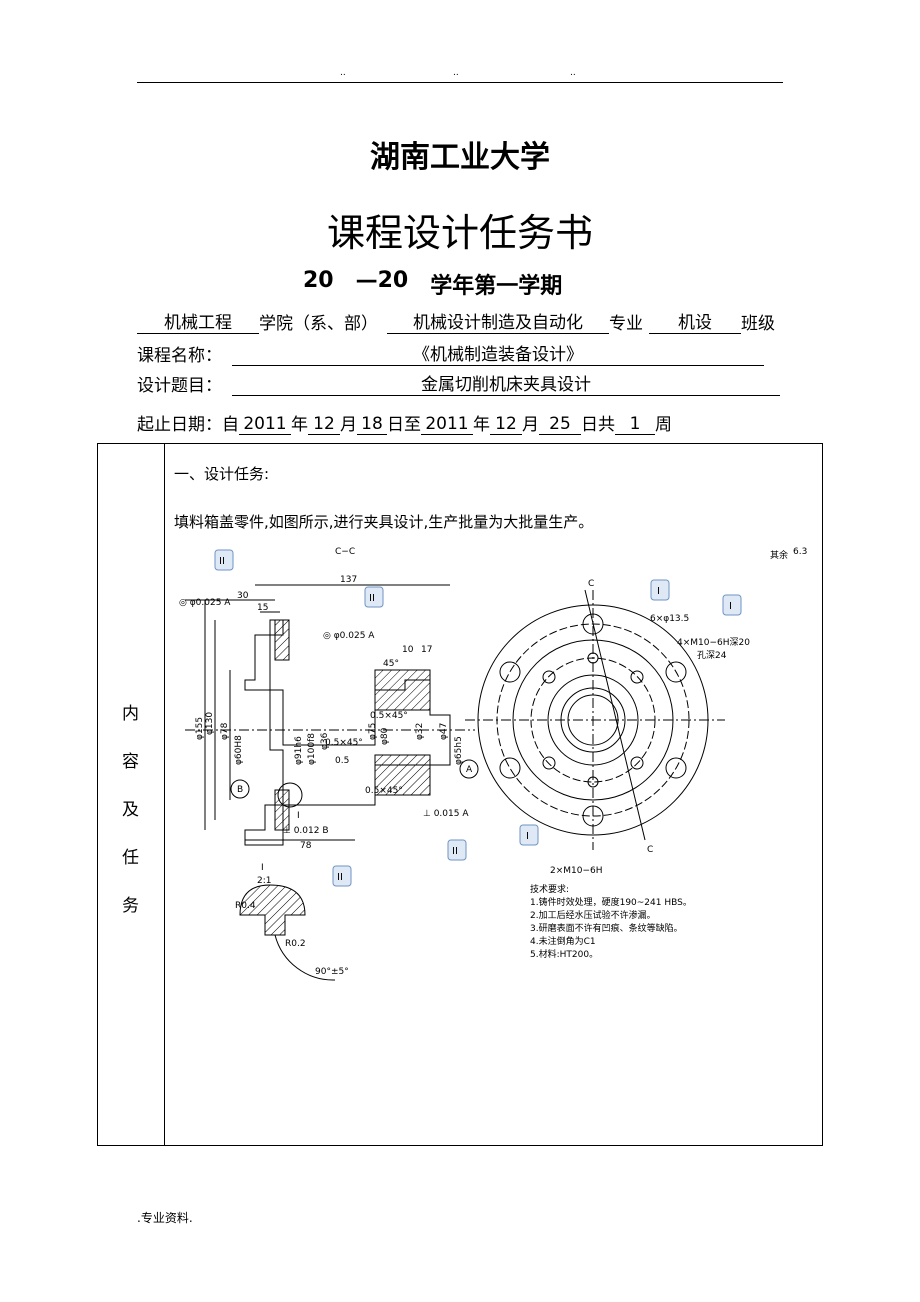  I want to click on side-char: 容, so click(130, 762).